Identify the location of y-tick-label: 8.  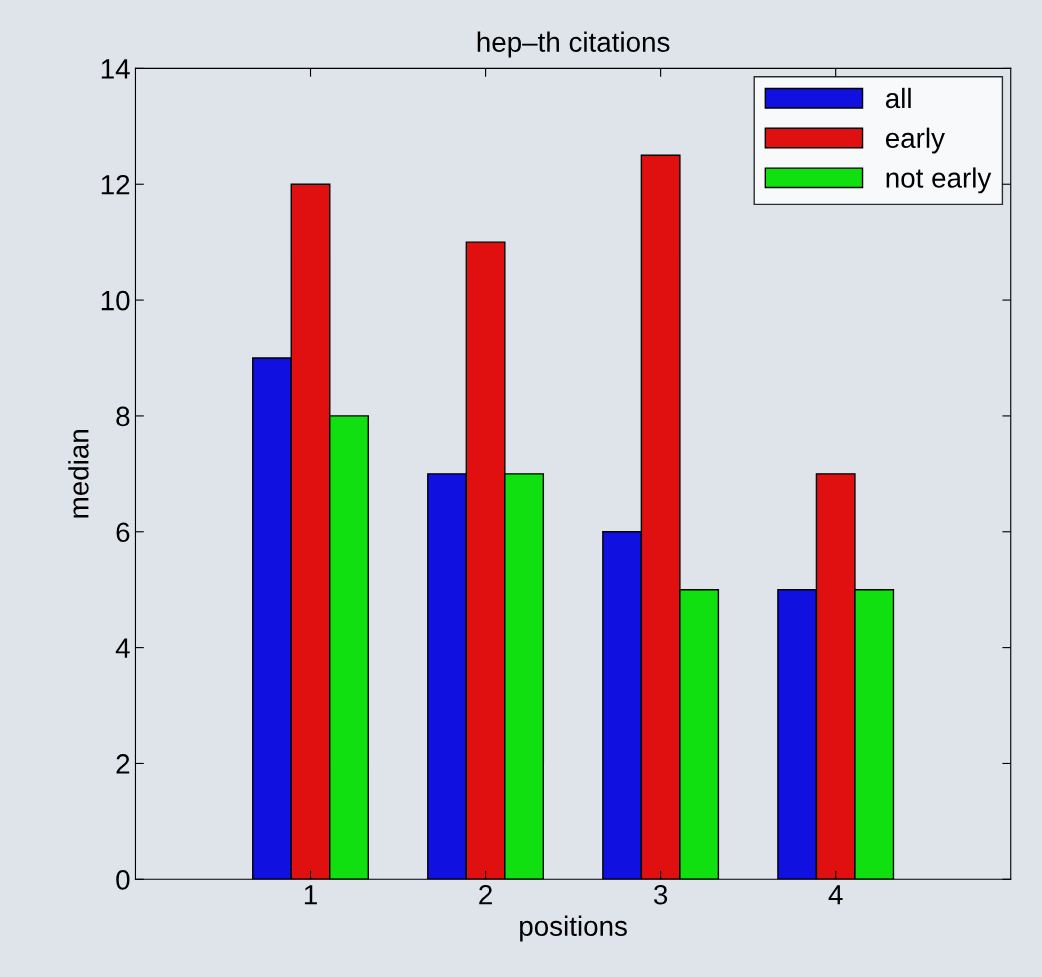
(123, 416).